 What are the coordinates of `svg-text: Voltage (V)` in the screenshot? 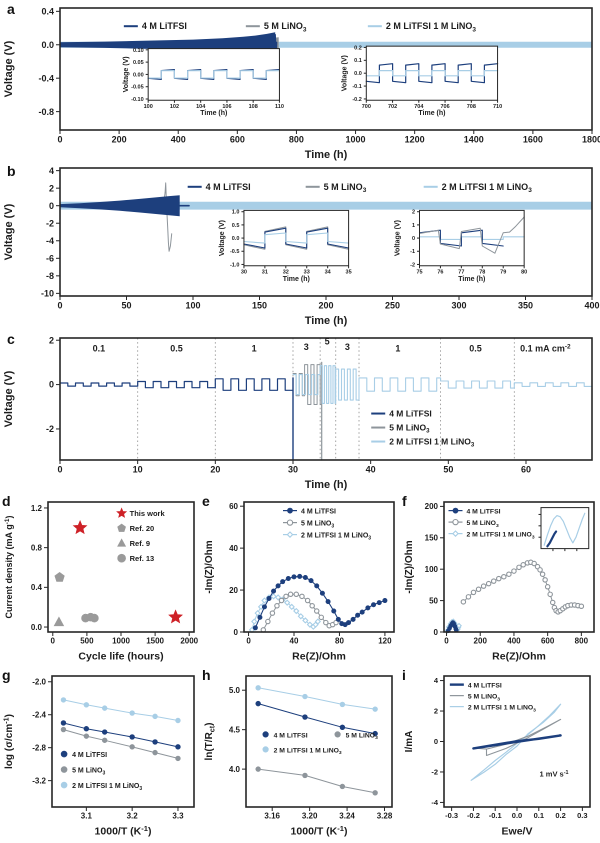 It's located at (344, 73).